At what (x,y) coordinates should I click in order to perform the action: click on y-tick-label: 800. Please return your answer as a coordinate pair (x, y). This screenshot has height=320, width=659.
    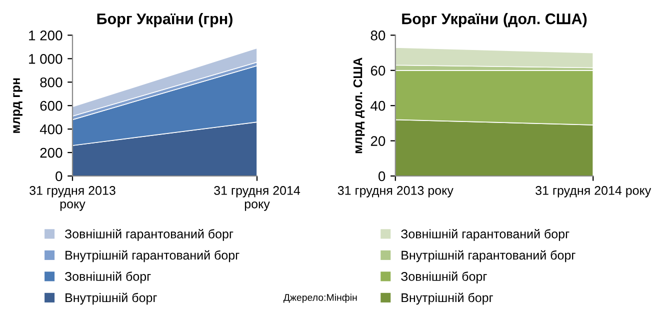
    Looking at the image, I should click on (51, 82).